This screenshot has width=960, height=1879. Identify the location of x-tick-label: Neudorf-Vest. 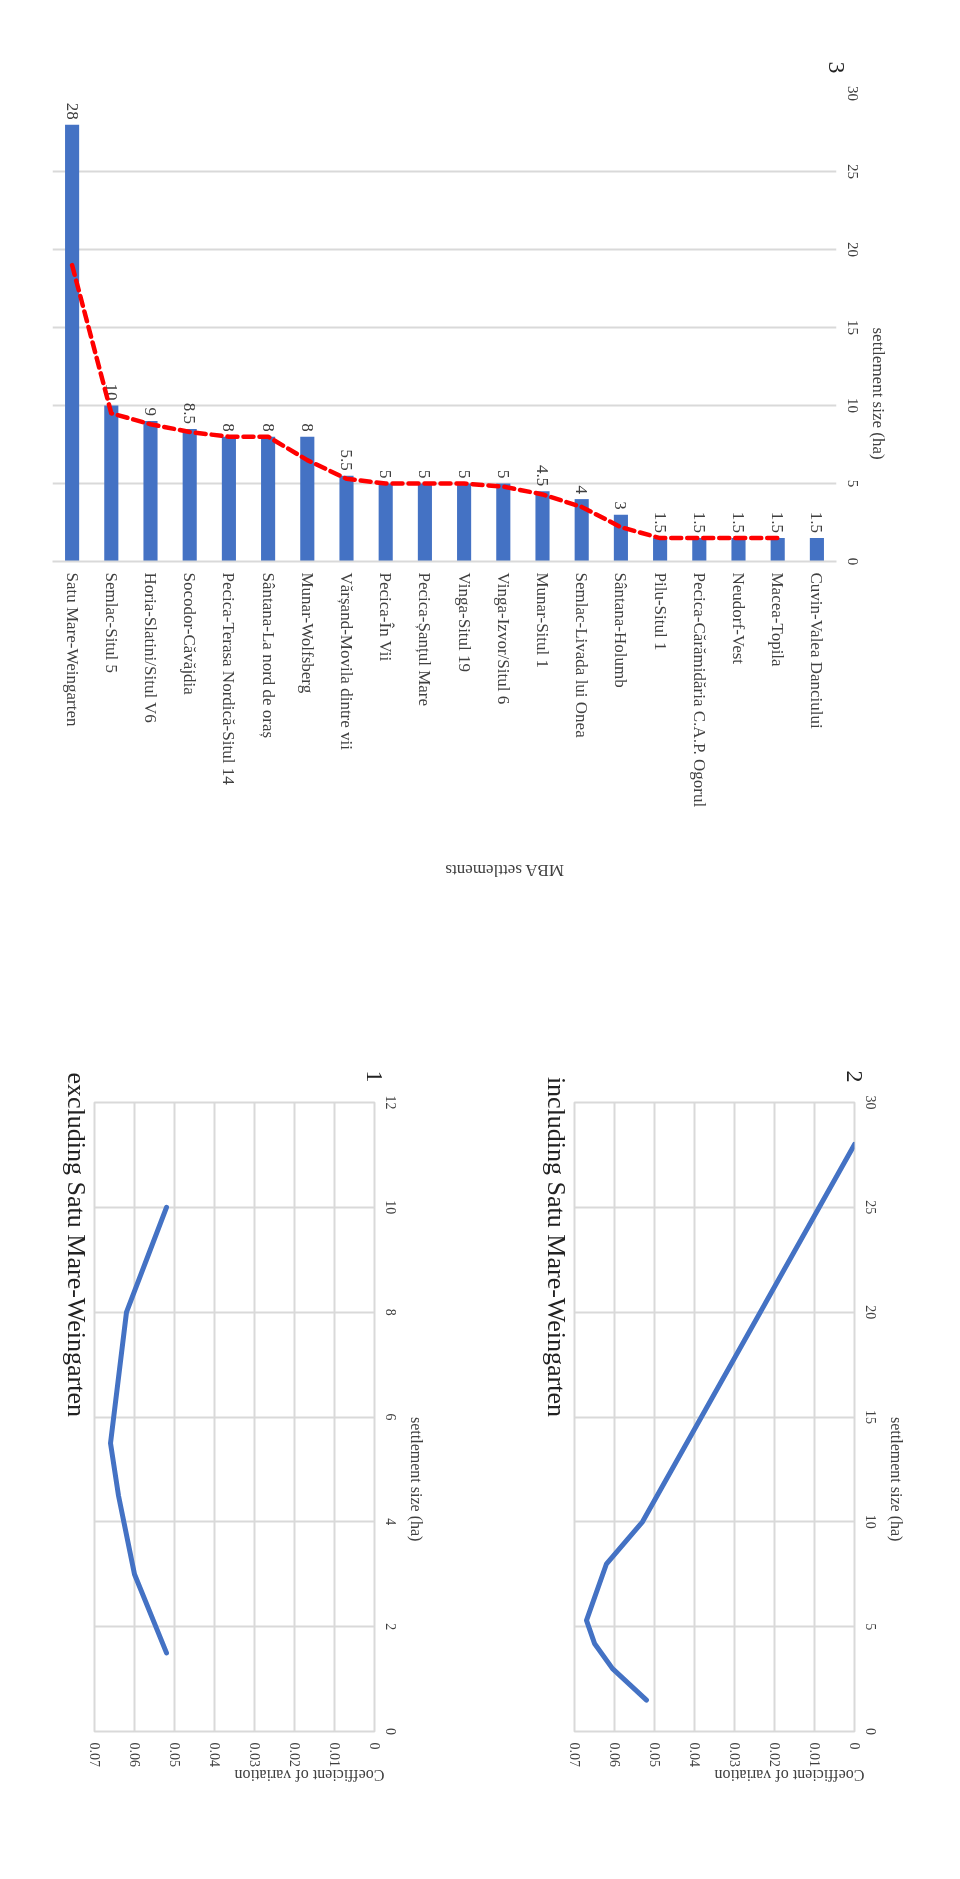
(738, 618).